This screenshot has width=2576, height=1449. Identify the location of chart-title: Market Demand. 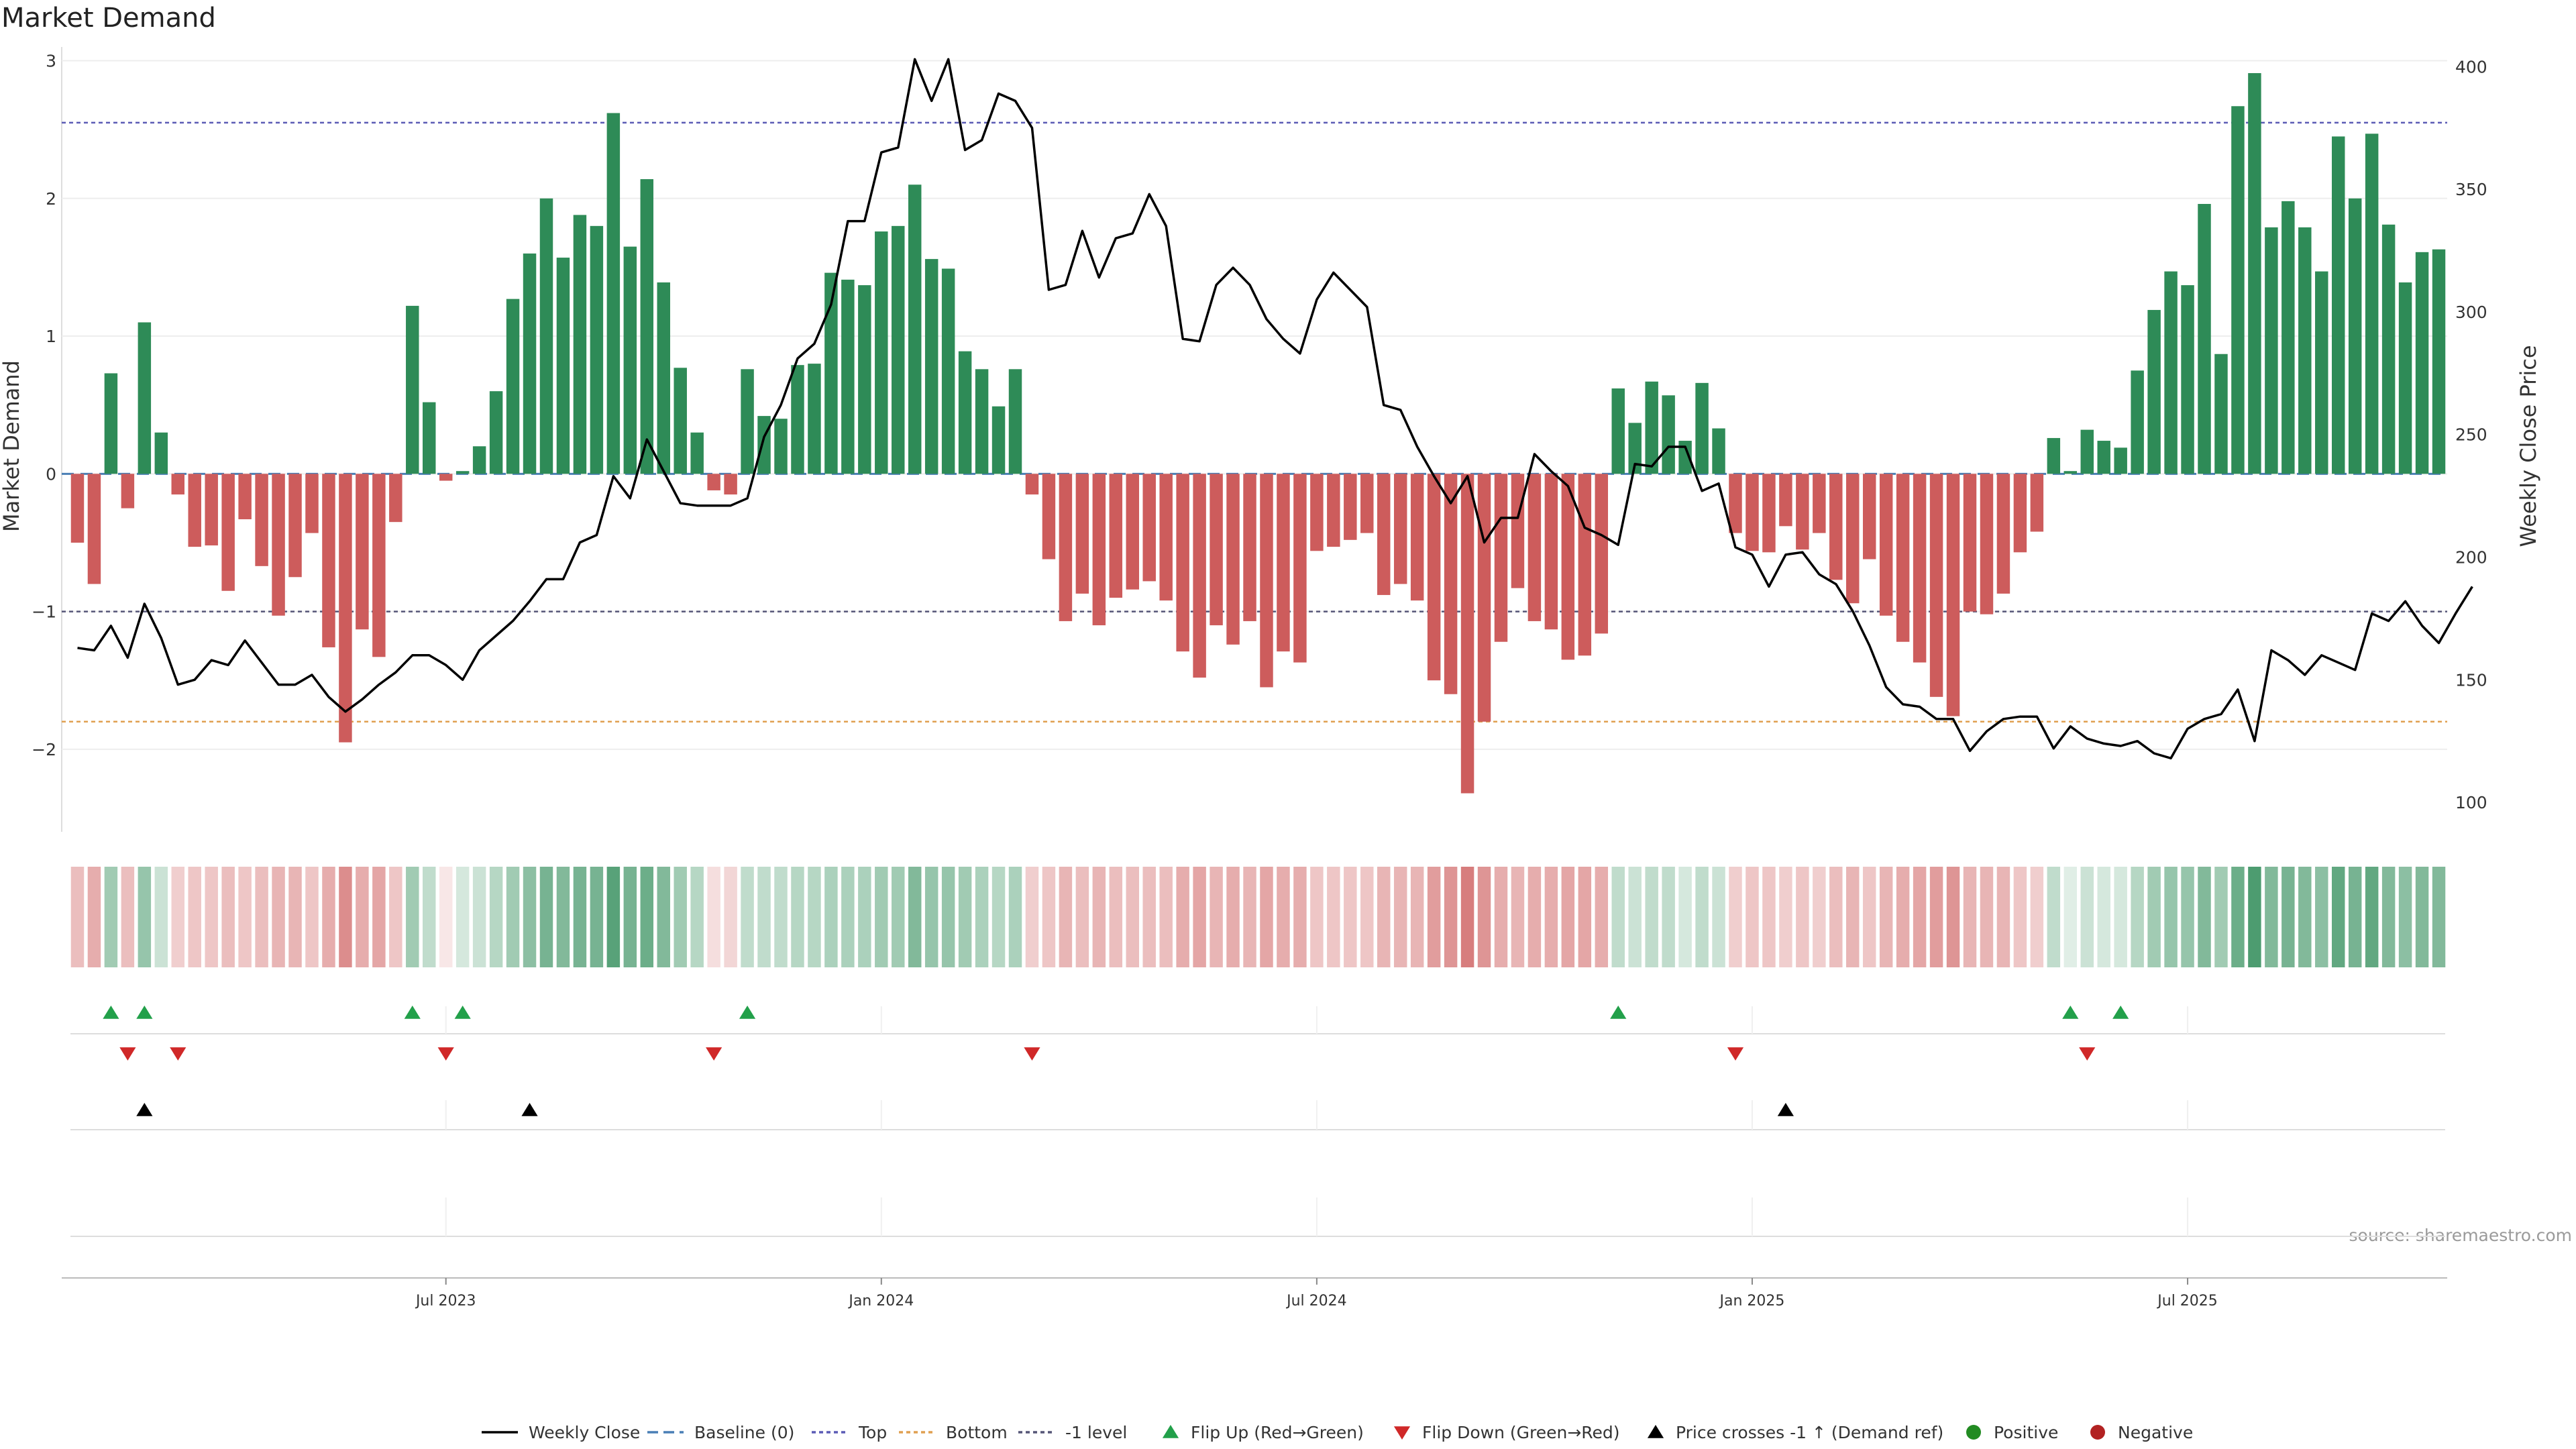
(108, 18).